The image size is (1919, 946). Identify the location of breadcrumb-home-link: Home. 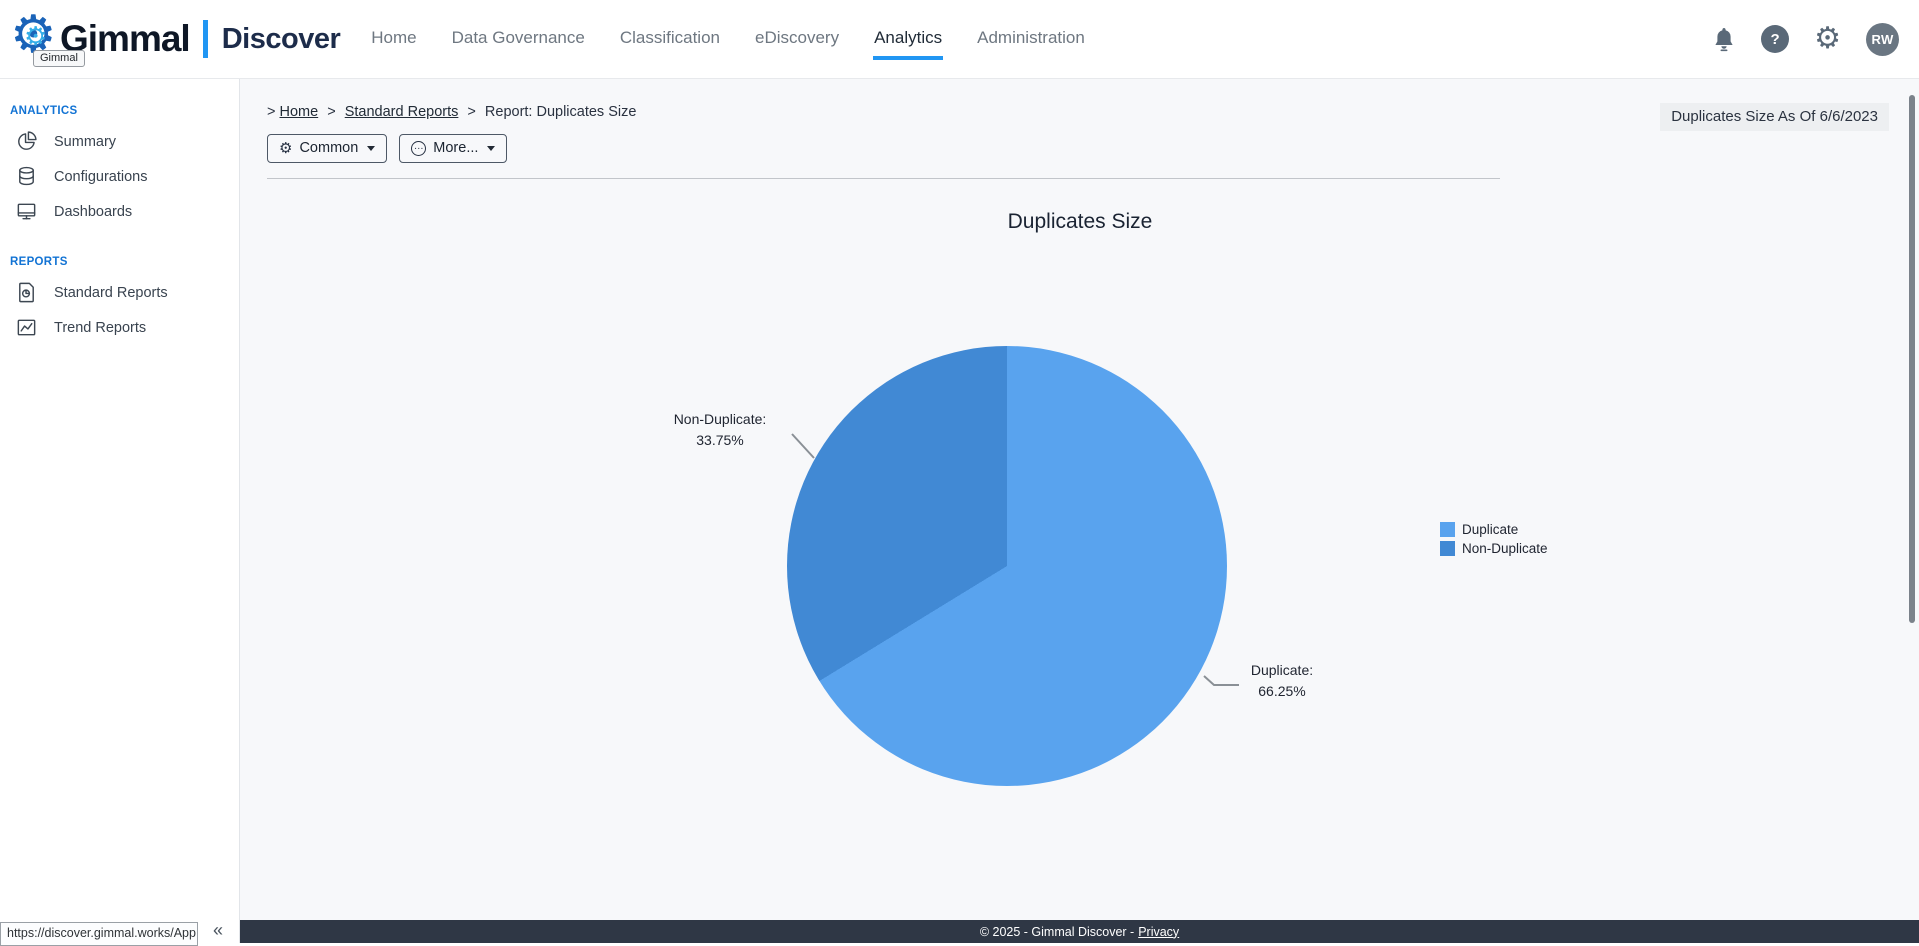
(299, 112).